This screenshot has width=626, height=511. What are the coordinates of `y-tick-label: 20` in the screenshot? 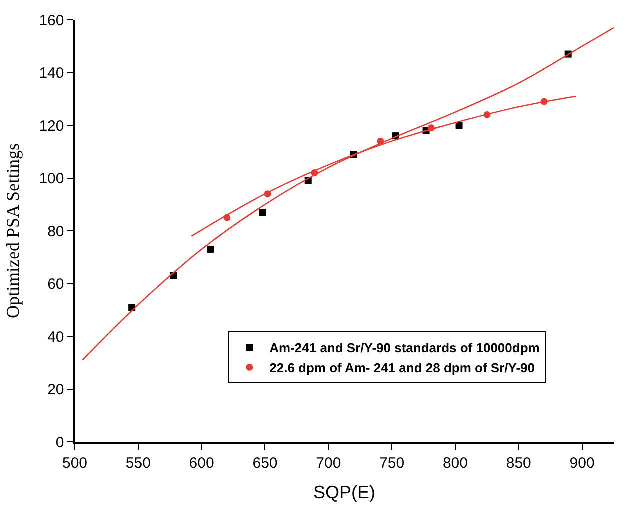 It's located at (56, 390).